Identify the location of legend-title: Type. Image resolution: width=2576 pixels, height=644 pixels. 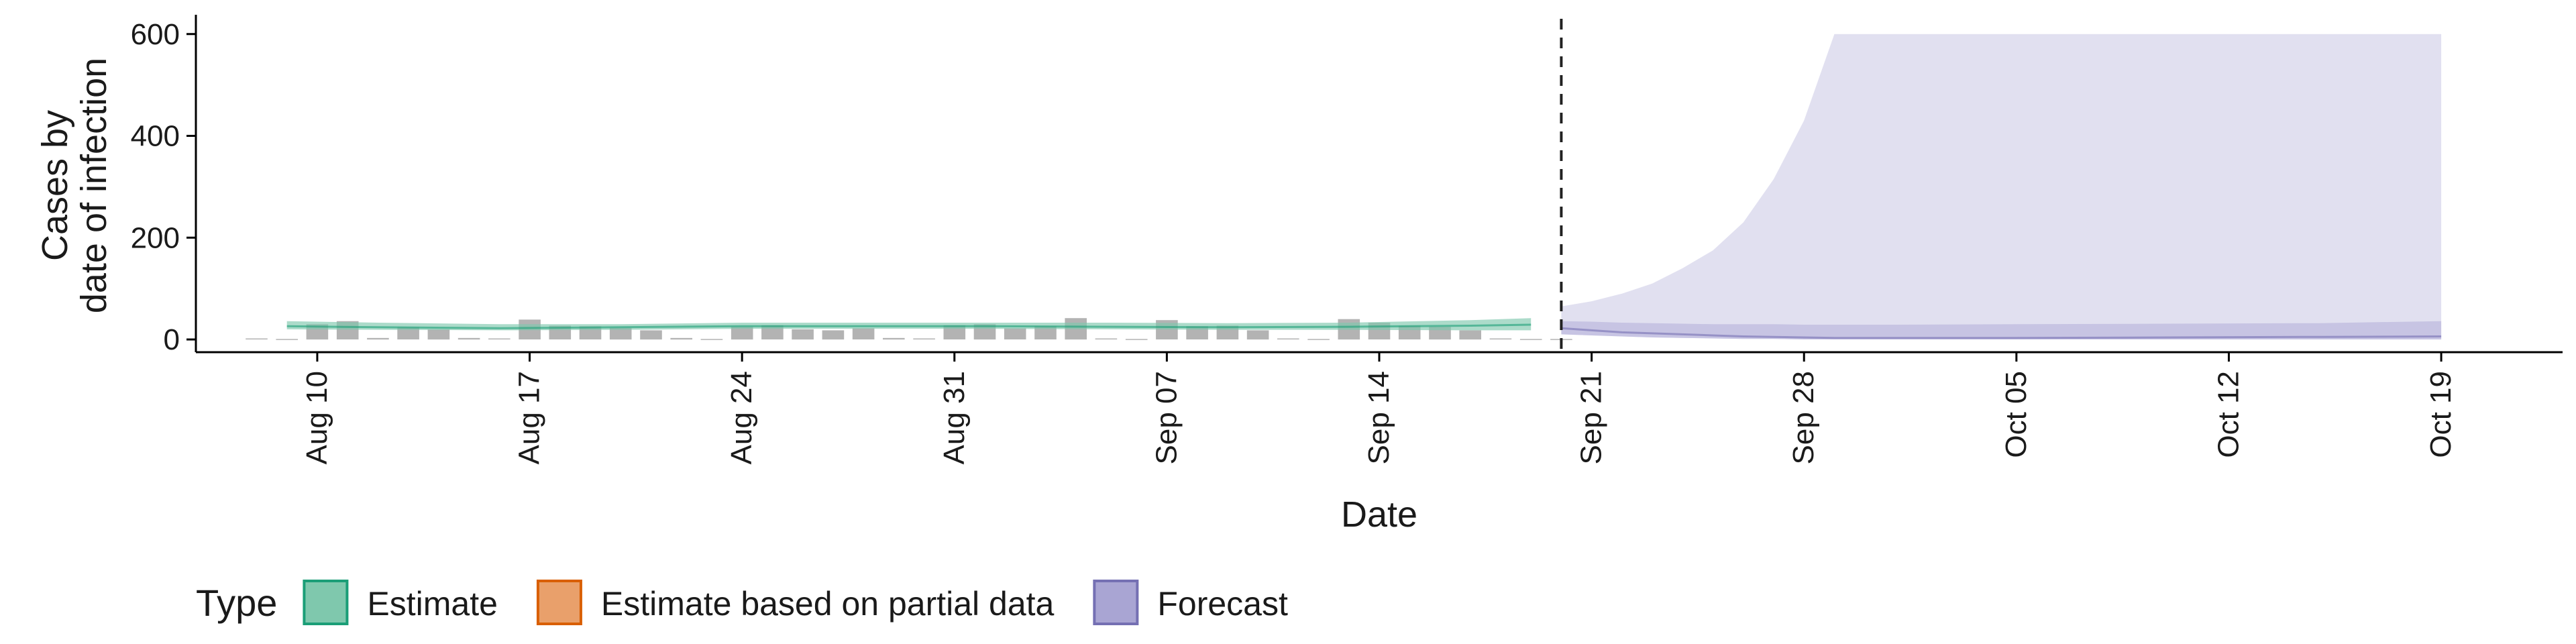
(236, 603).